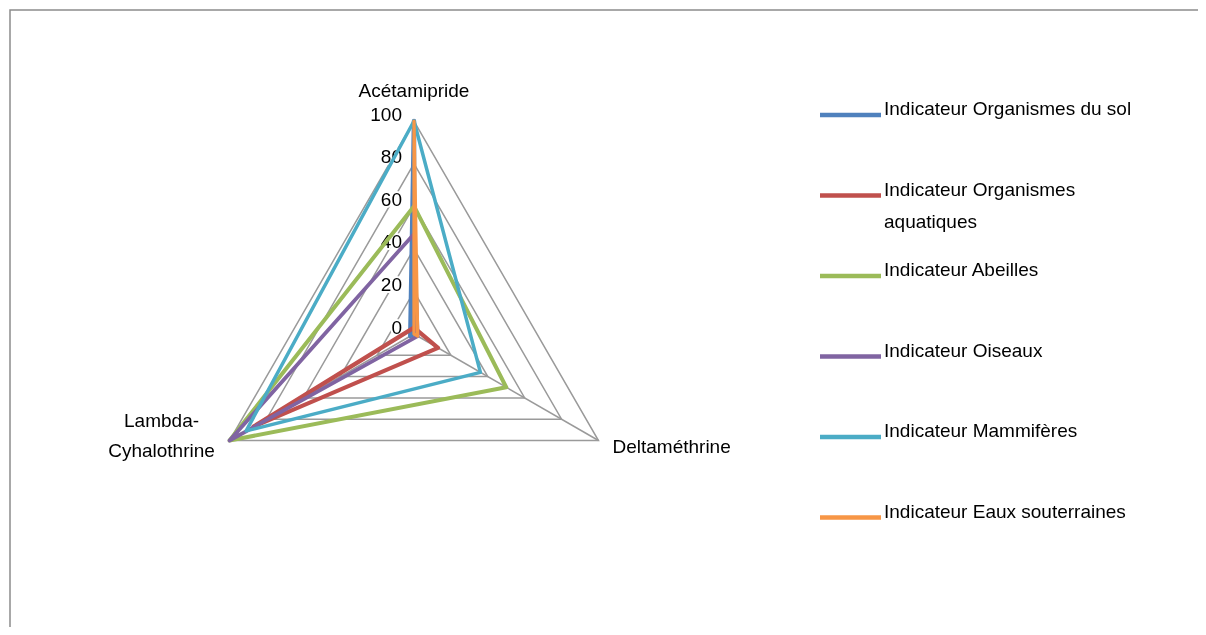 This screenshot has width=1206, height=635. I want to click on legend-label: Indicateur Oiseaux, so click(963, 350).